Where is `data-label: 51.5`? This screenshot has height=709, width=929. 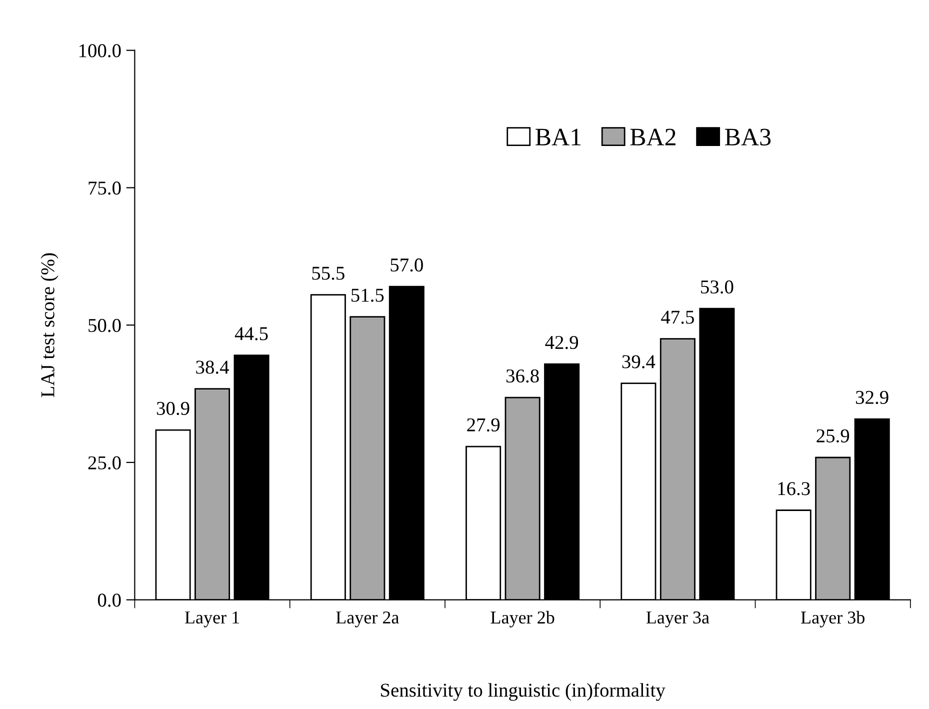 data-label: 51.5 is located at coordinates (368, 295).